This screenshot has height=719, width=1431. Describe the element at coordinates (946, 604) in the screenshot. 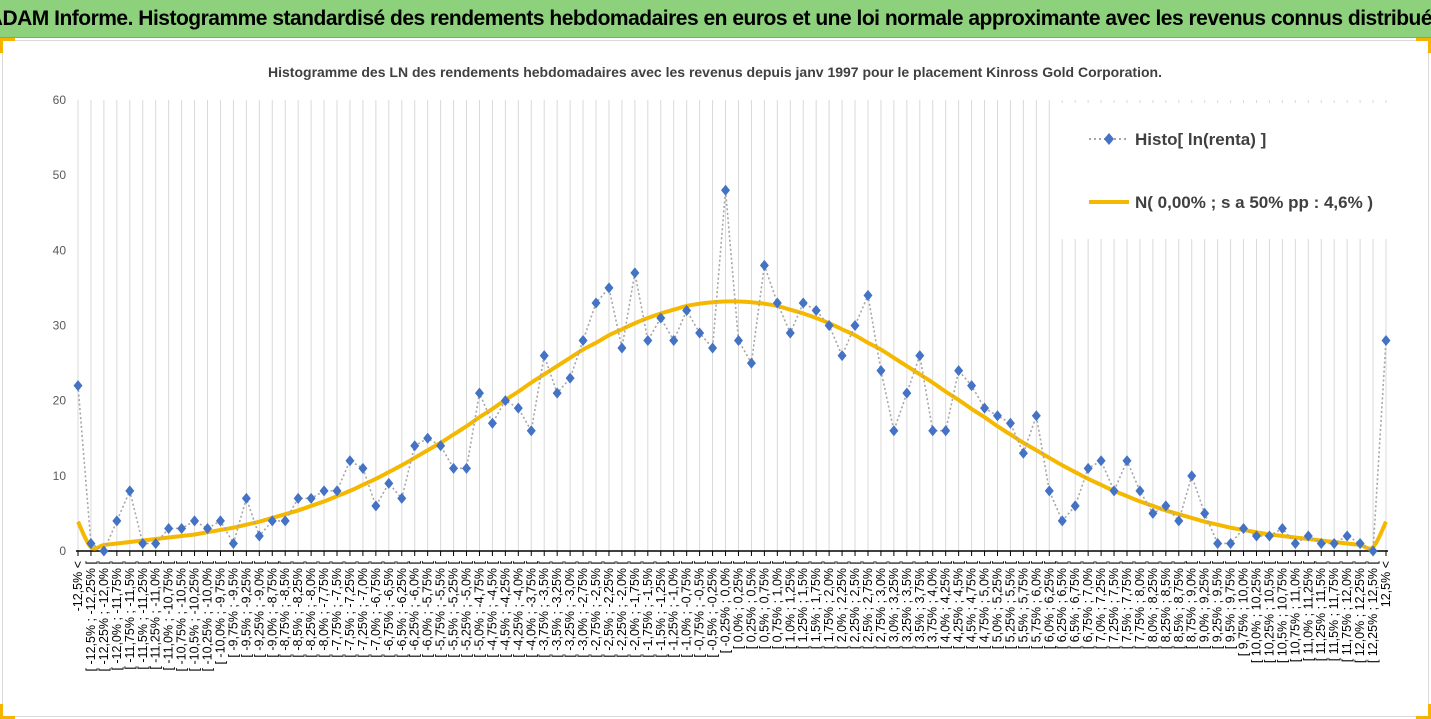

I see `x-tick-label-67: [ 4,0% ; 4,25% [` at that location.